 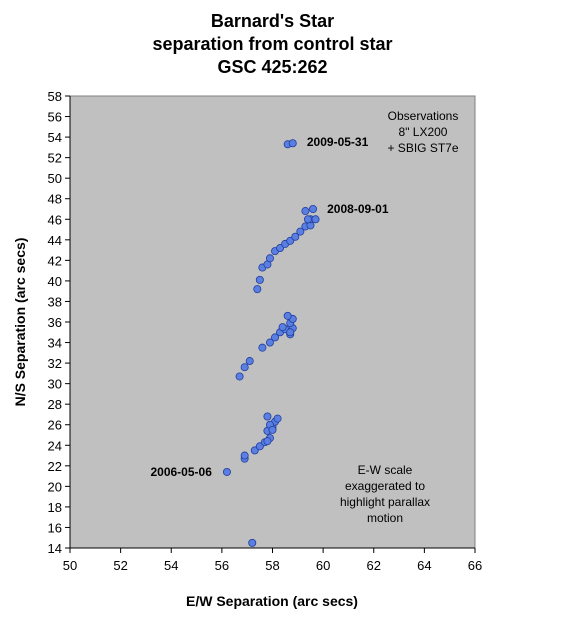 What do you see at coordinates (55, 240) in the screenshot?
I see `y-tick-label: 44` at bounding box center [55, 240].